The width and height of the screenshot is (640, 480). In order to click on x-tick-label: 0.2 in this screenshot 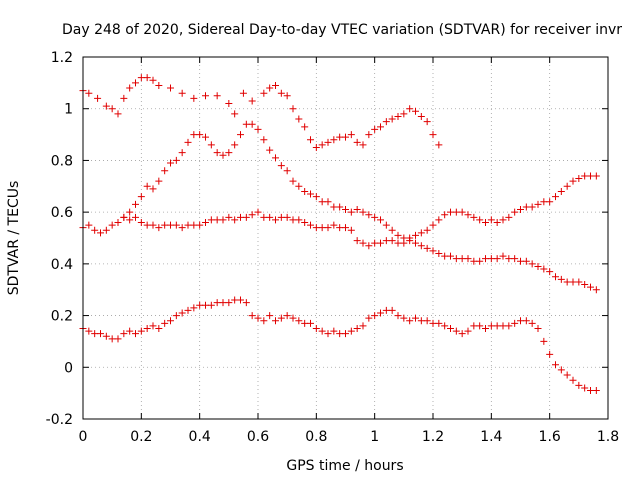, I will do `click(141, 437)`.